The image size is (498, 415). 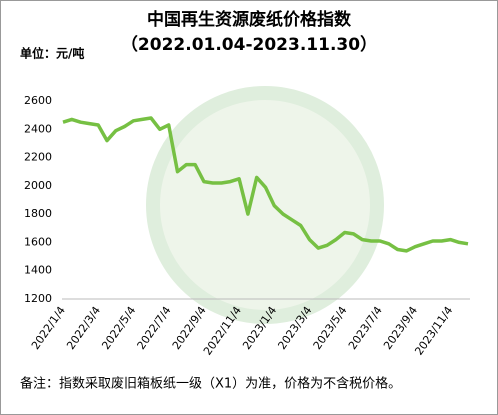 What do you see at coordinates (38, 128) in the screenshot?
I see `y-tick-label: 2400` at bounding box center [38, 128].